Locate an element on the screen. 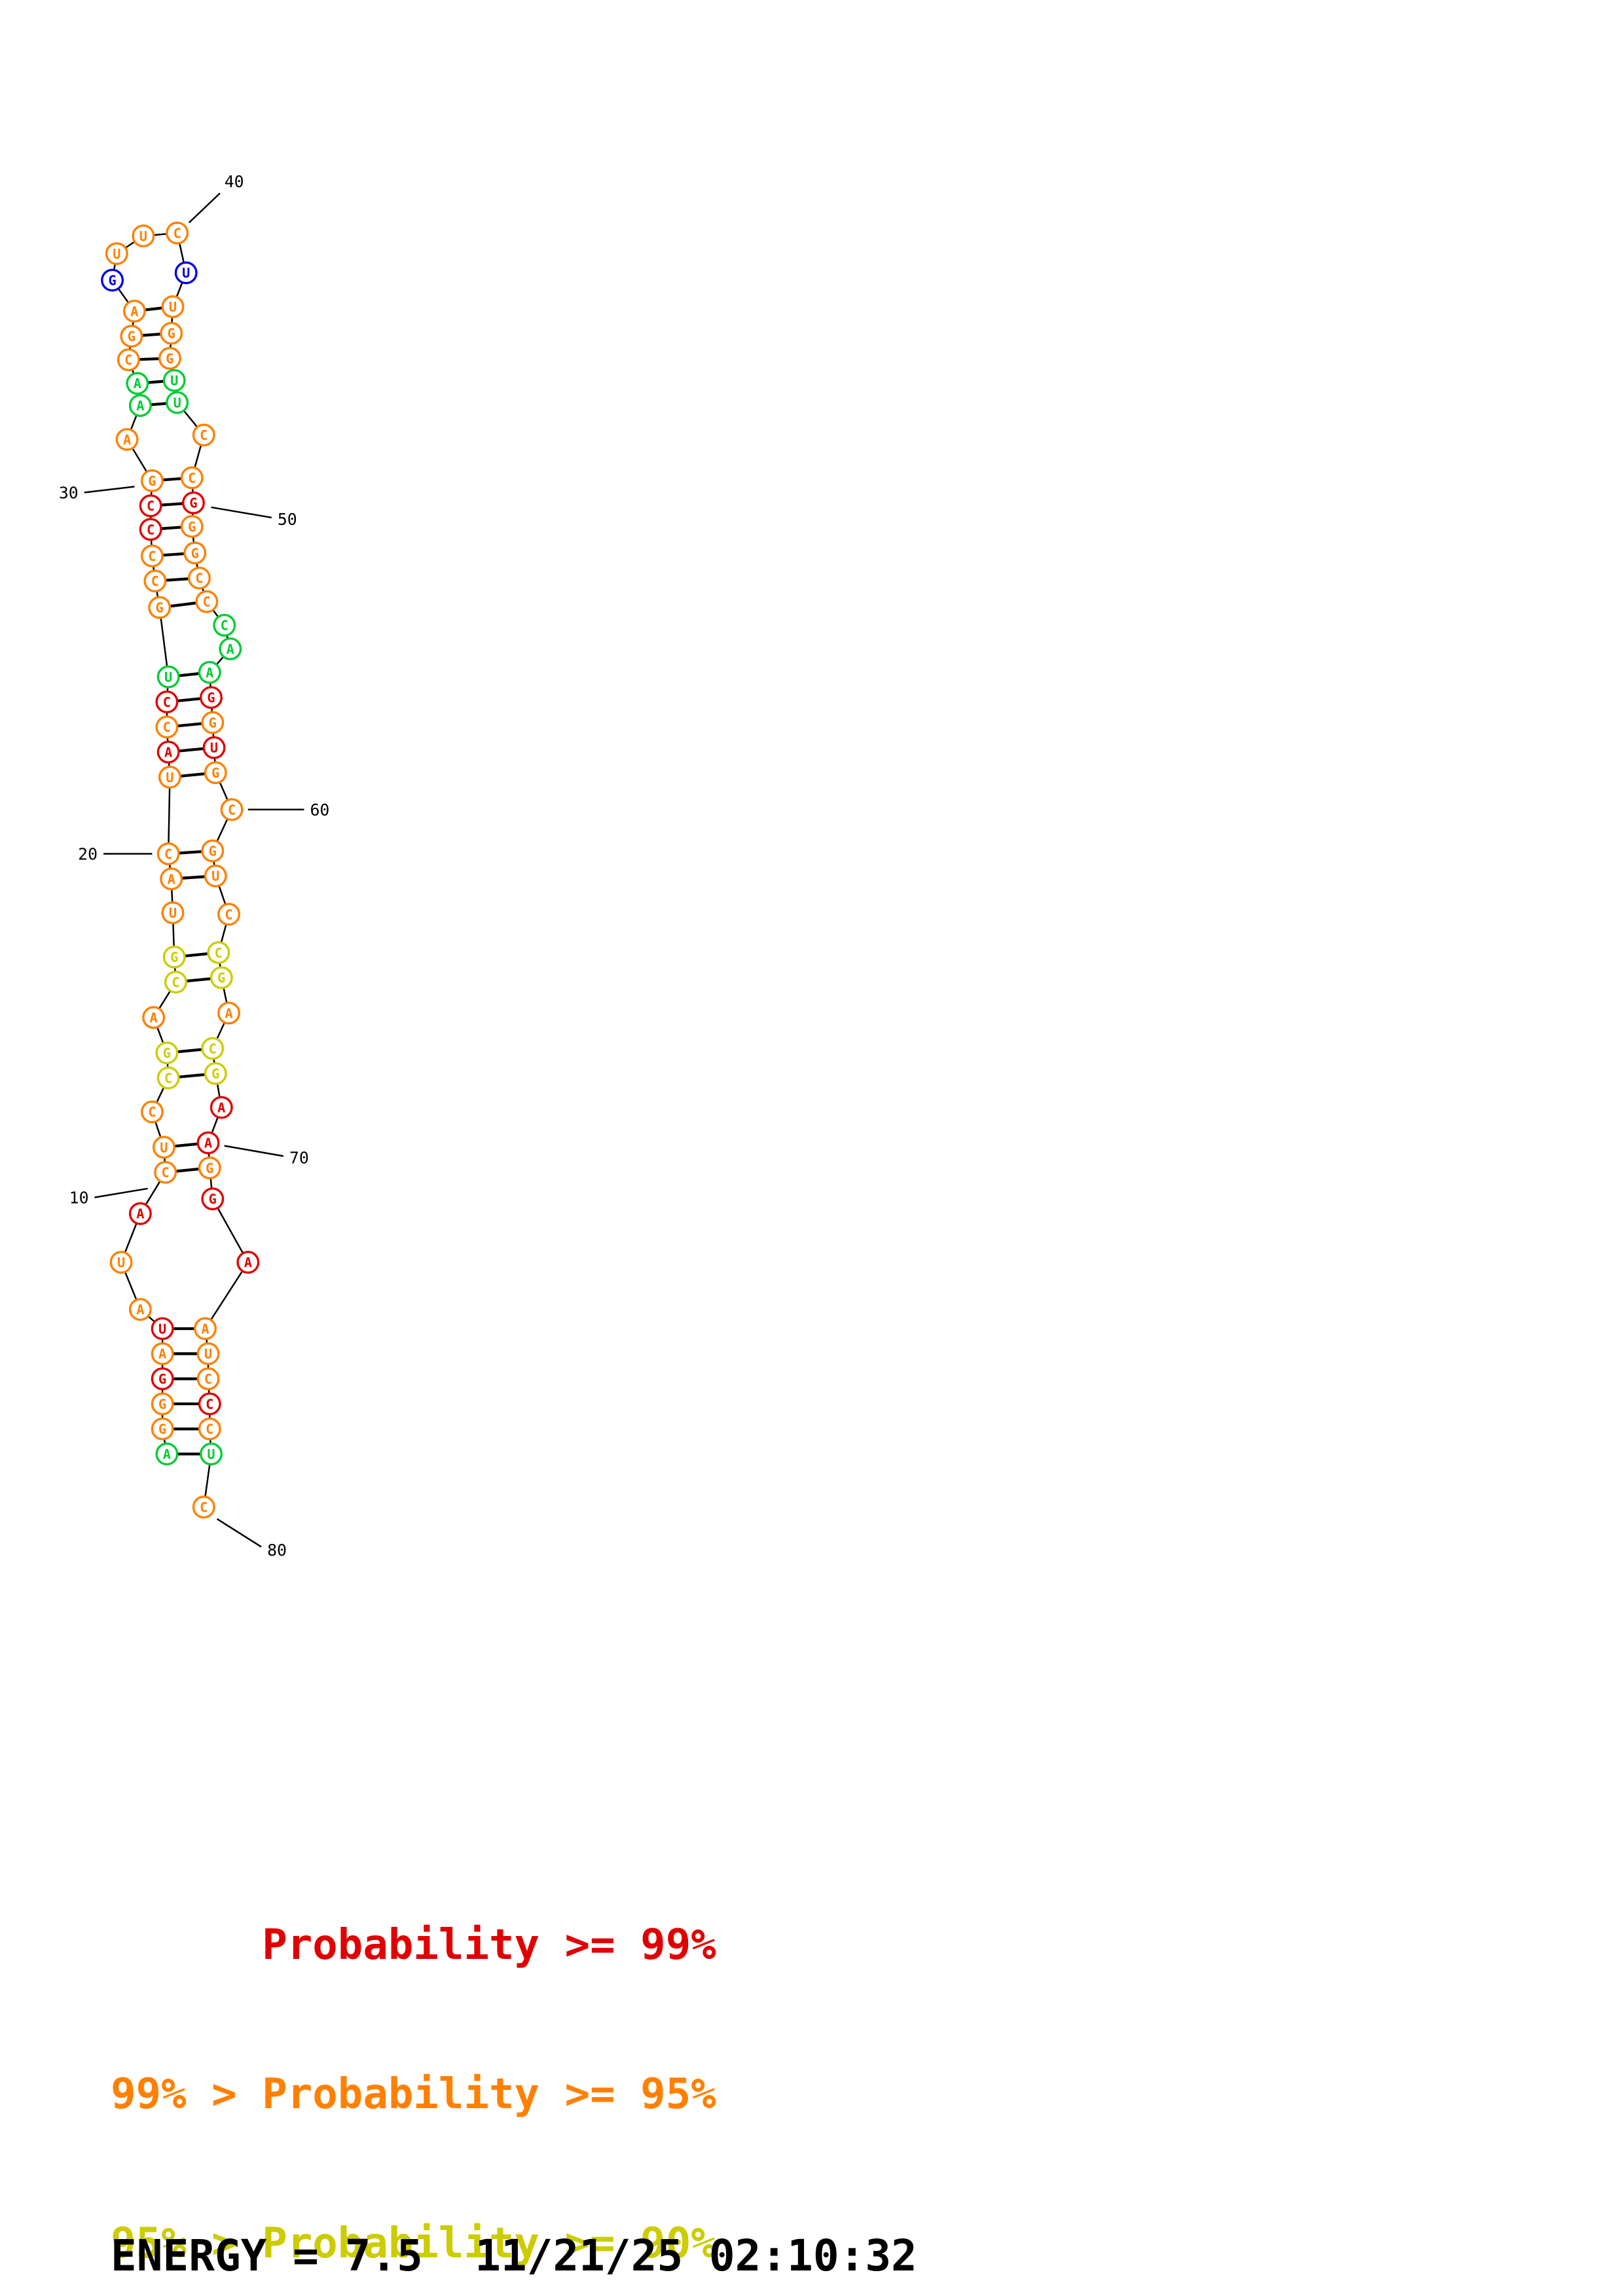  position-label: 20 is located at coordinates (88, 854).